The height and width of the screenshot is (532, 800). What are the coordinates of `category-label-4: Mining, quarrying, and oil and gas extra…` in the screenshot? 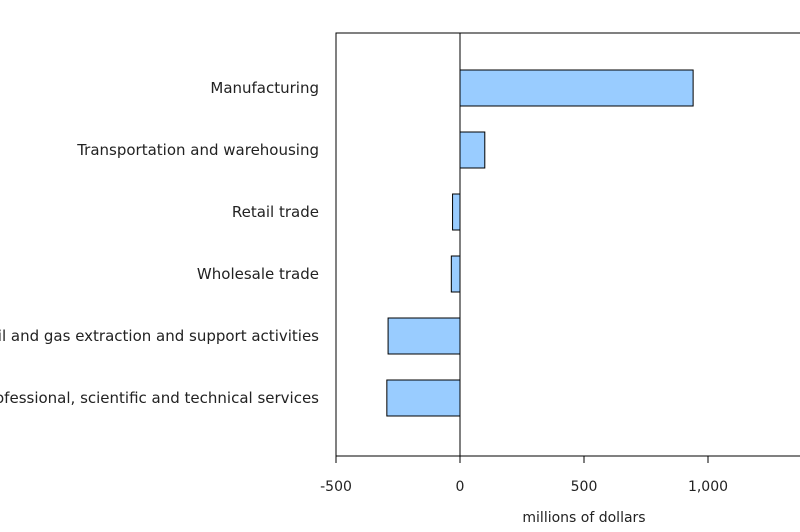 It's located at (159, 336).